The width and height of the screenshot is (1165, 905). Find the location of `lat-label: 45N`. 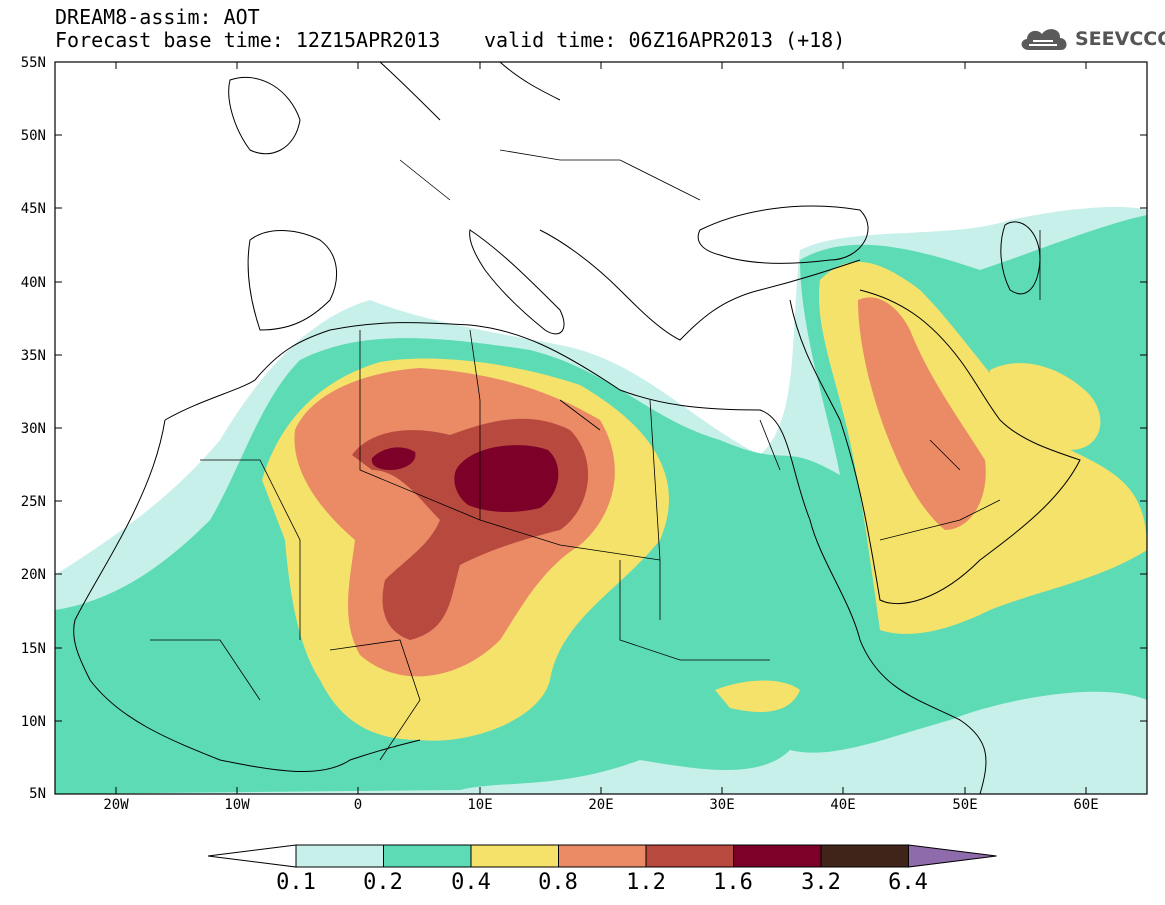

lat-label: 45N is located at coordinates (33, 209).